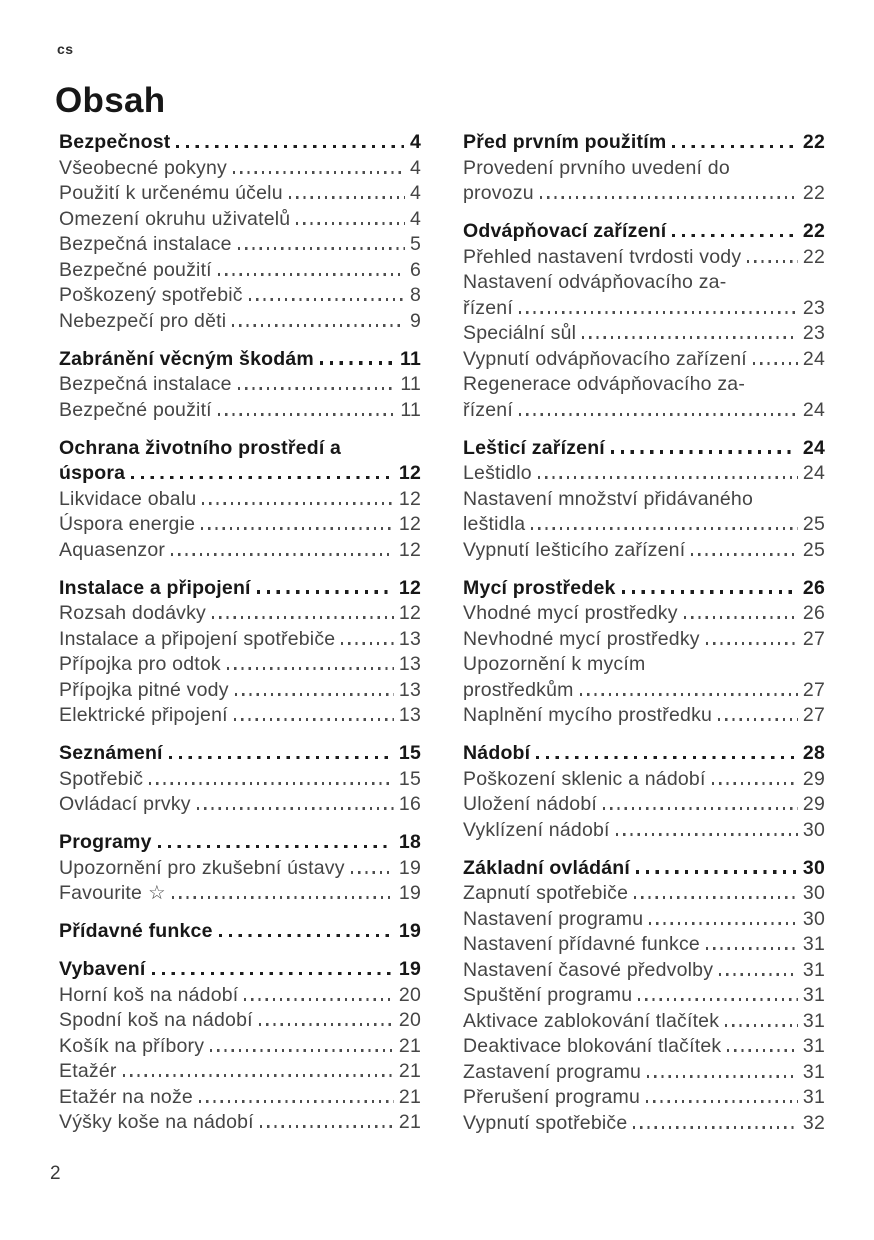 This screenshot has width=874, height=1240. What do you see at coordinates (498, 193) in the screenshot?
I see `entry-label: provozu` at bounding box center [498, 193].